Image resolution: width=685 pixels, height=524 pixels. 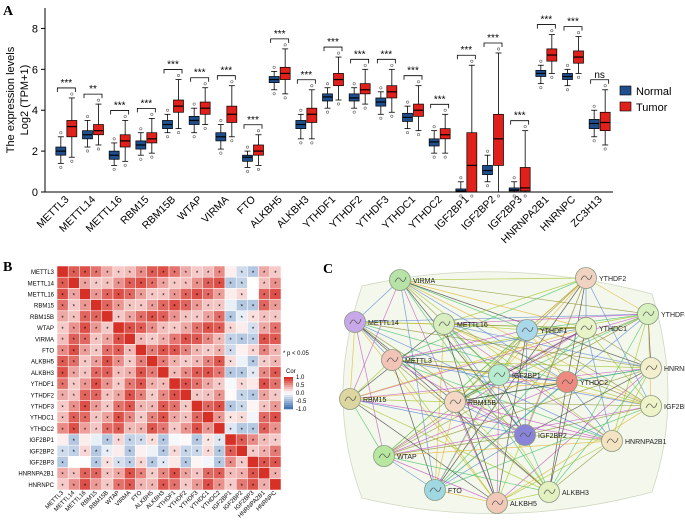 What do you see at coordinates (652, 108) in the screenshot?
I see `legend-label: Tumor` at bounding box center [652, 108].